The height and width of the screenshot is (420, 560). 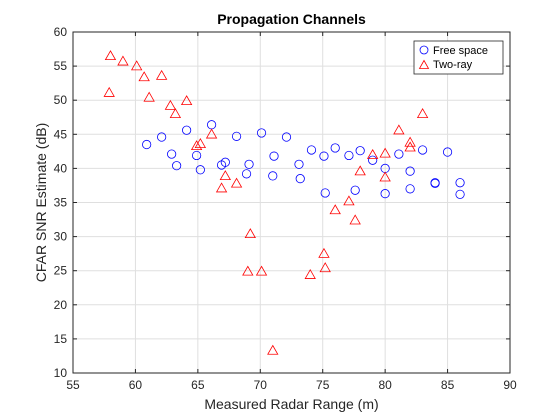 I want to click on legend: Free space Two-ray, so click(x=458, y=57).